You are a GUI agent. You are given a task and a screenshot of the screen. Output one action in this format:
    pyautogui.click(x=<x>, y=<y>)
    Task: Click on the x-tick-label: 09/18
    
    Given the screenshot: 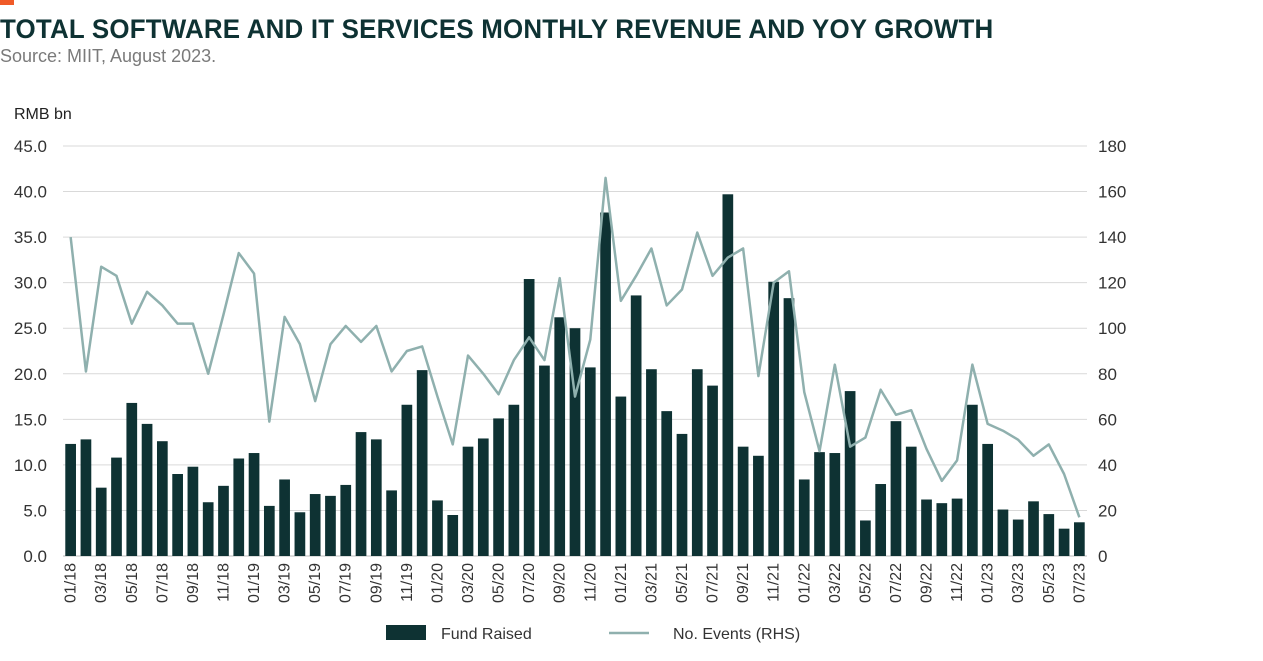 What is the action you would take?
    pyautogui.click(x=193, y=583)
    